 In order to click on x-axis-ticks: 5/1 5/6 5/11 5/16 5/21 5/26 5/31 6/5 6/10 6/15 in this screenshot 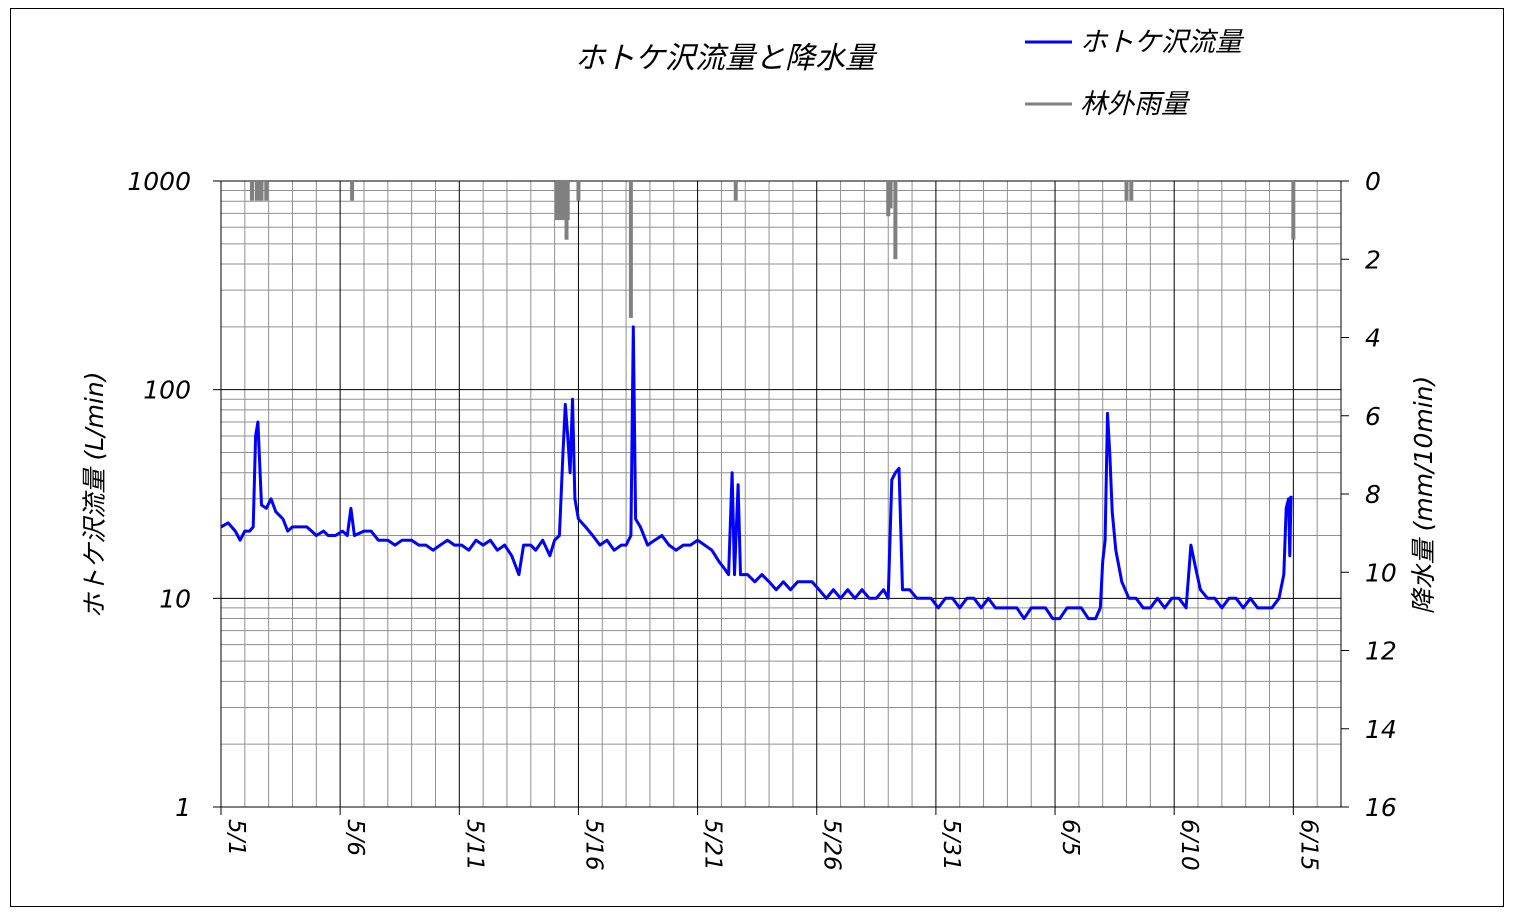, I will do `click(770, 839)`.